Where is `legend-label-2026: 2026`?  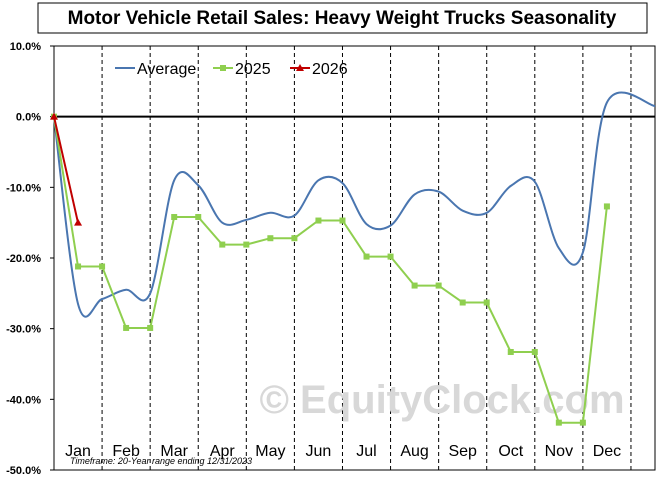 legend-label-2026: 2026 is located at coordinates (330, 69).